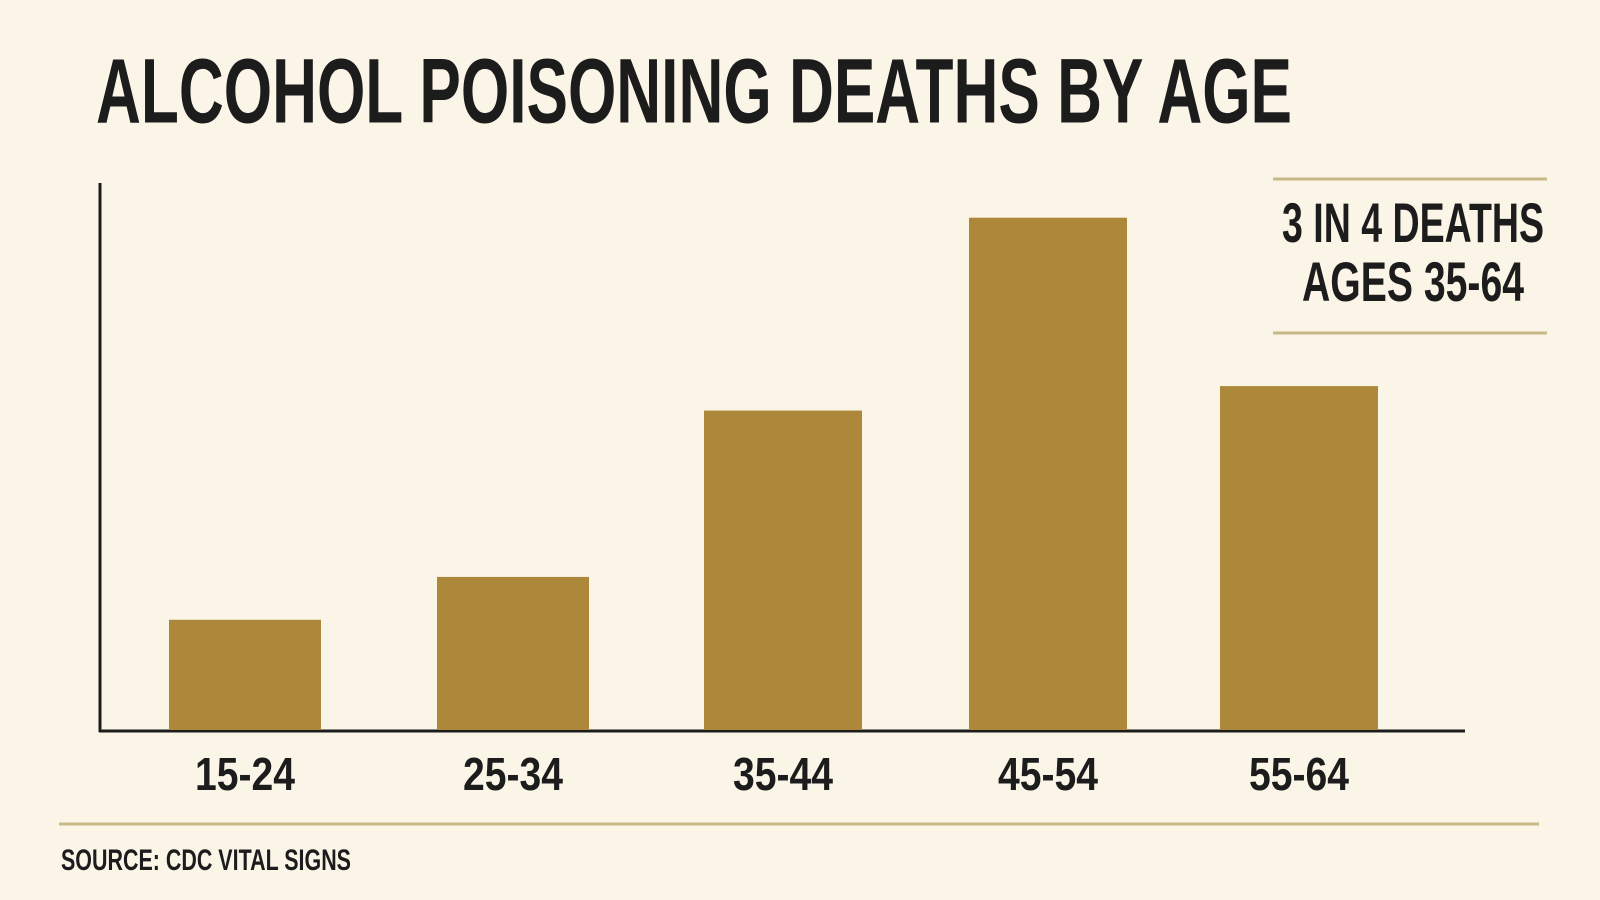  I want to click on x-tick-label: 25-34, so click(513, 774).